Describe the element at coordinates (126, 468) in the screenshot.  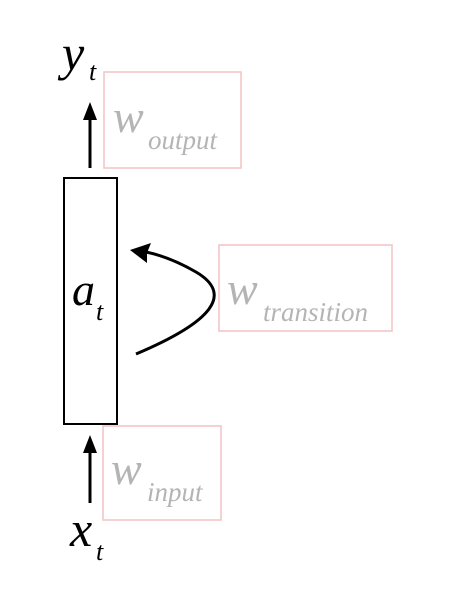
I see `w-input-main: w` at that location.